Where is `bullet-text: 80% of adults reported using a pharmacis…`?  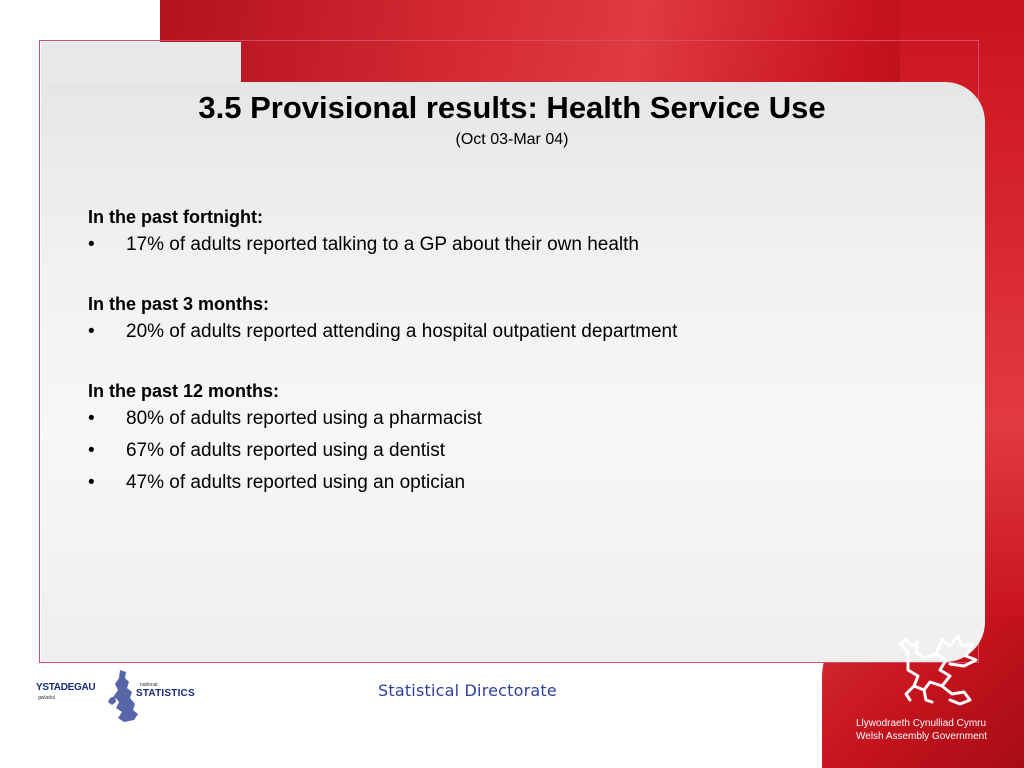
bullet-text: 80% of adults reported using a pharmacis… is located at coordinates (304, 418).